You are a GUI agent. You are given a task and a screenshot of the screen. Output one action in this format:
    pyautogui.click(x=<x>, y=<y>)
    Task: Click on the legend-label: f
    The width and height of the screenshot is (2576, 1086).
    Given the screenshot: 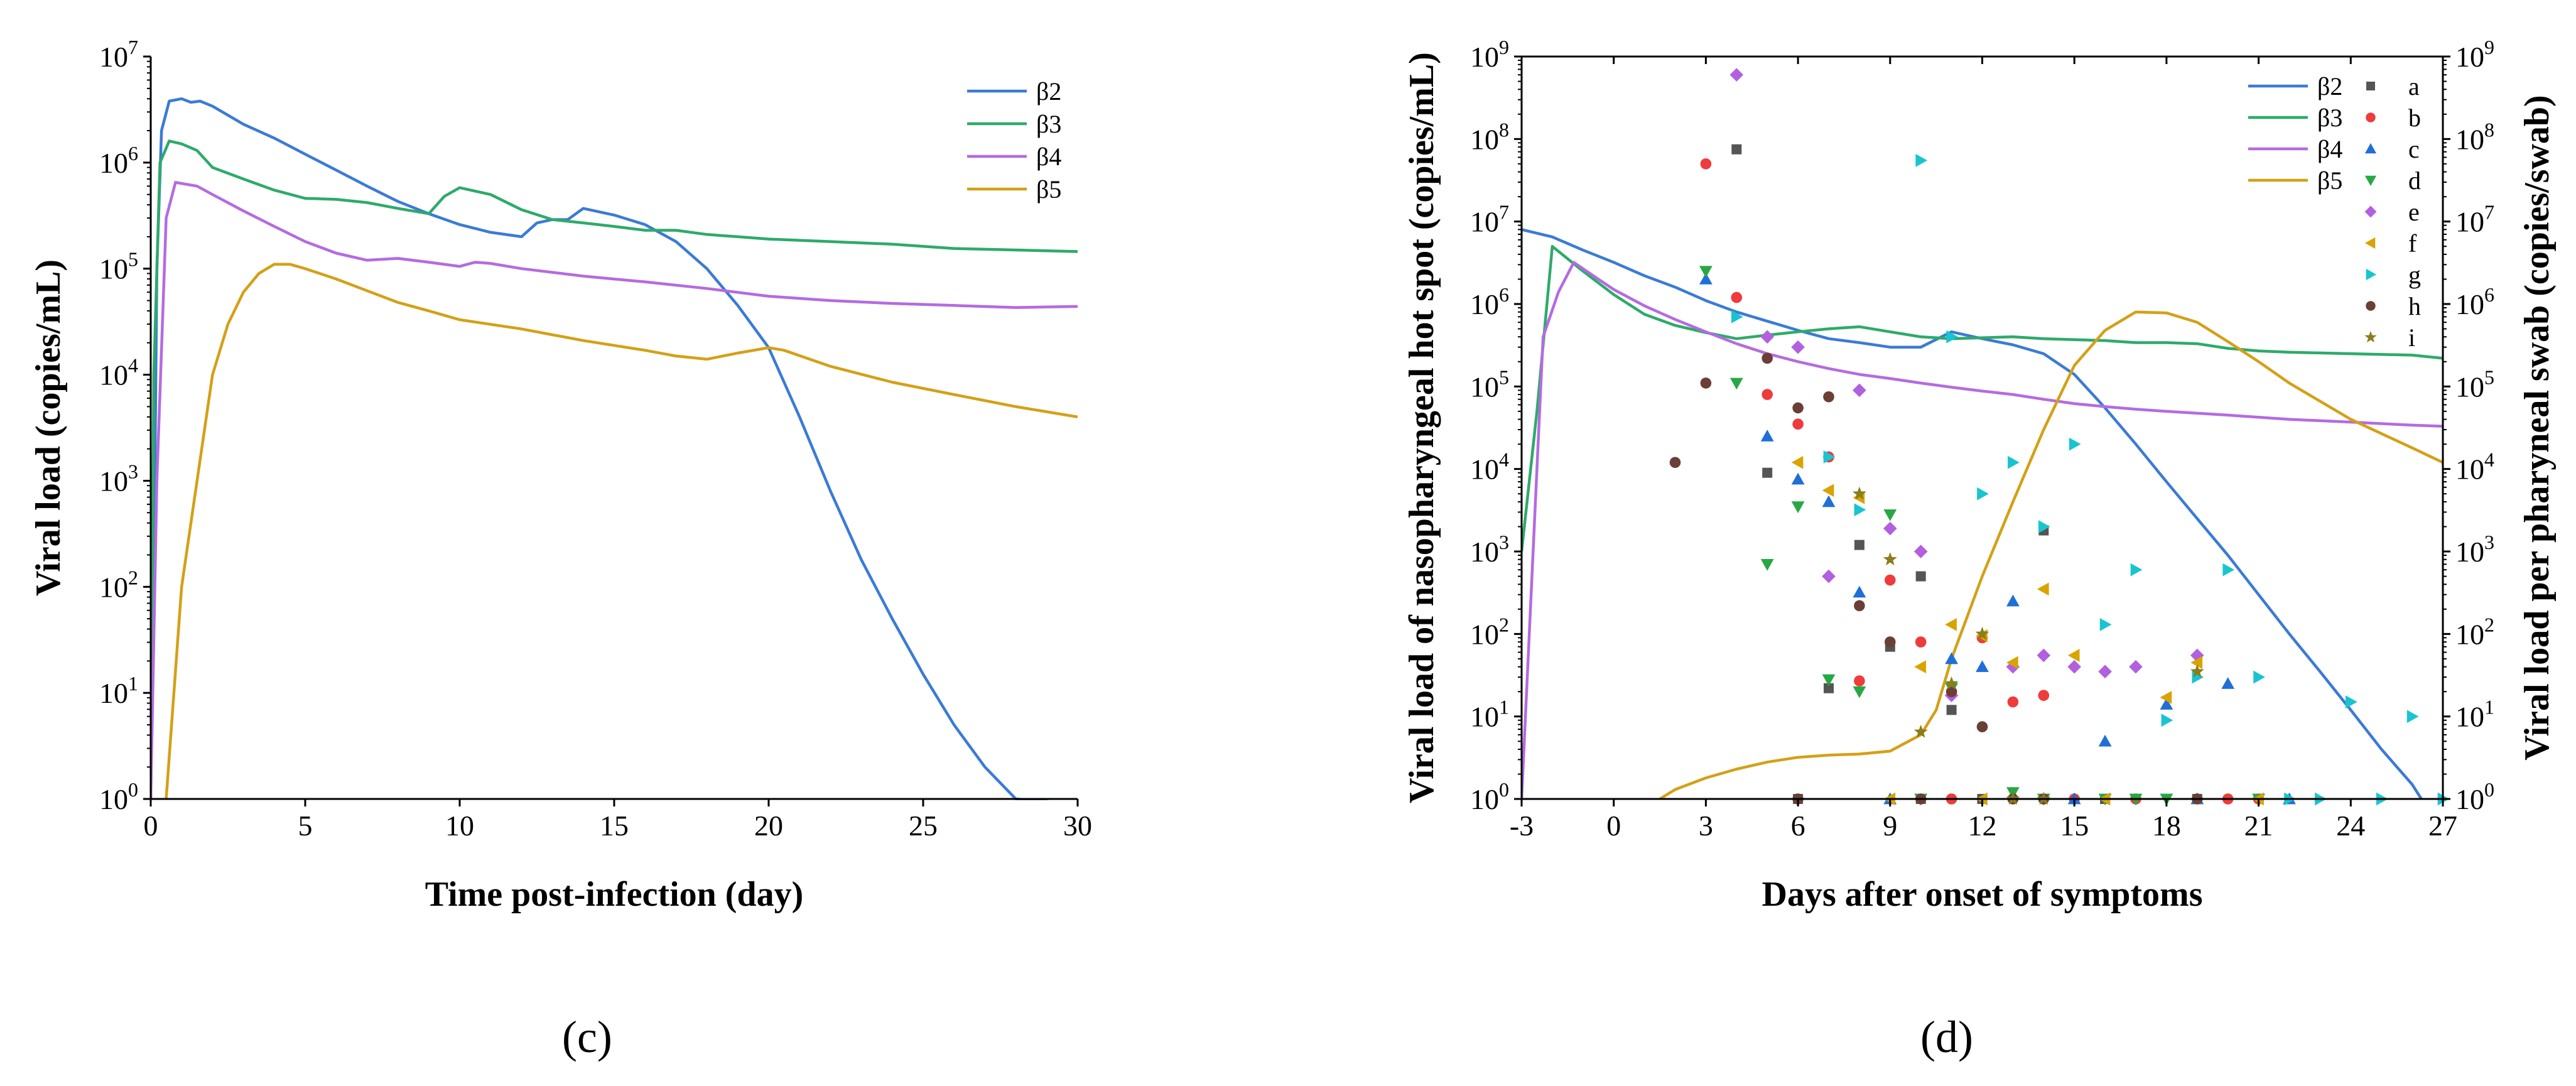 What is the action you would take?
    pyautogui.click(x=2412, y=243)
    